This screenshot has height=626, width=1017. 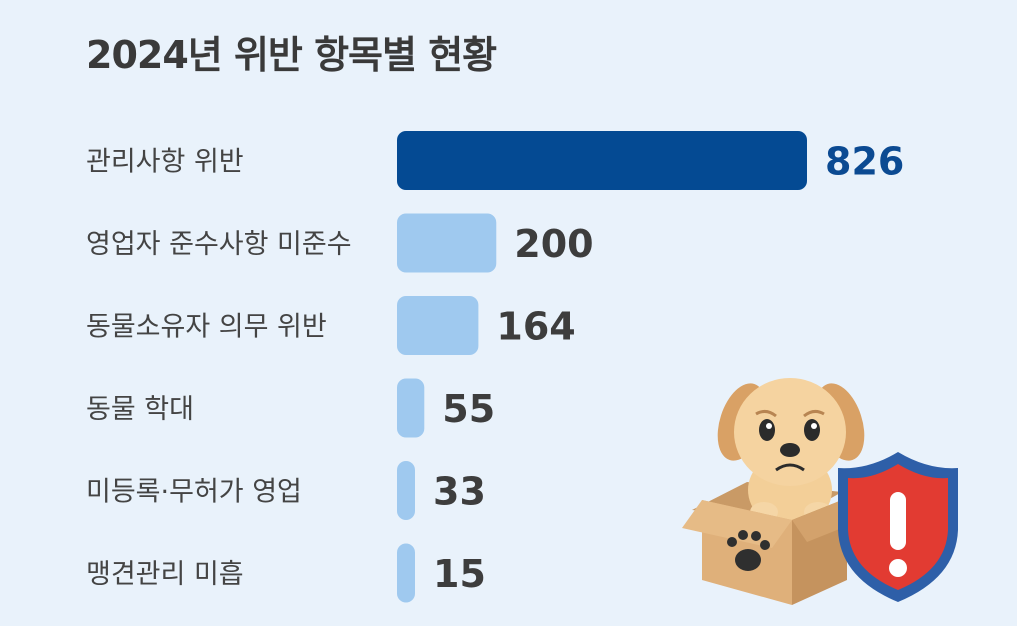 What do you see at coordinates (194, 492) in the screenshot?
I see `category-label: 미등록·무허가 영업` at bounding box center [194, 492].